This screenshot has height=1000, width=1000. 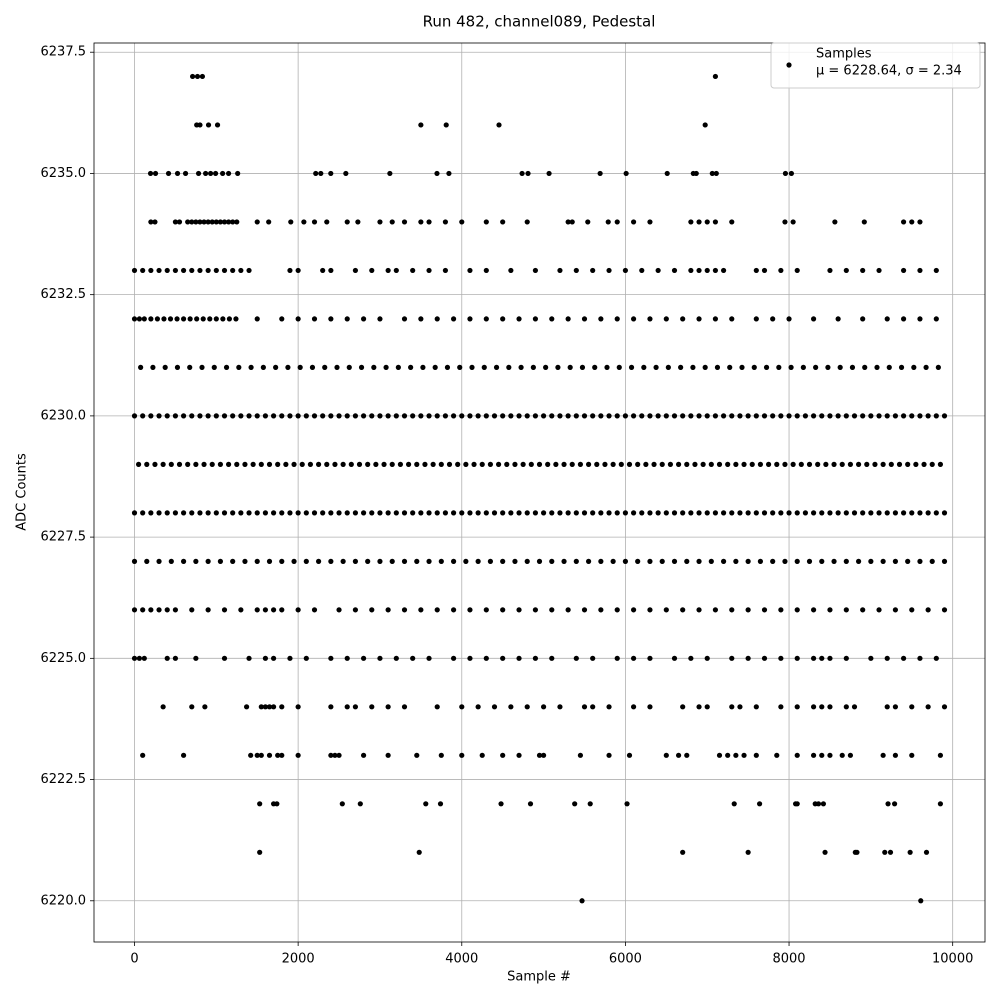 What do you see at coordinates (298, 959) in the screenshot?
I see `x-tick-label: 2000` at bounding box center [298, 959].